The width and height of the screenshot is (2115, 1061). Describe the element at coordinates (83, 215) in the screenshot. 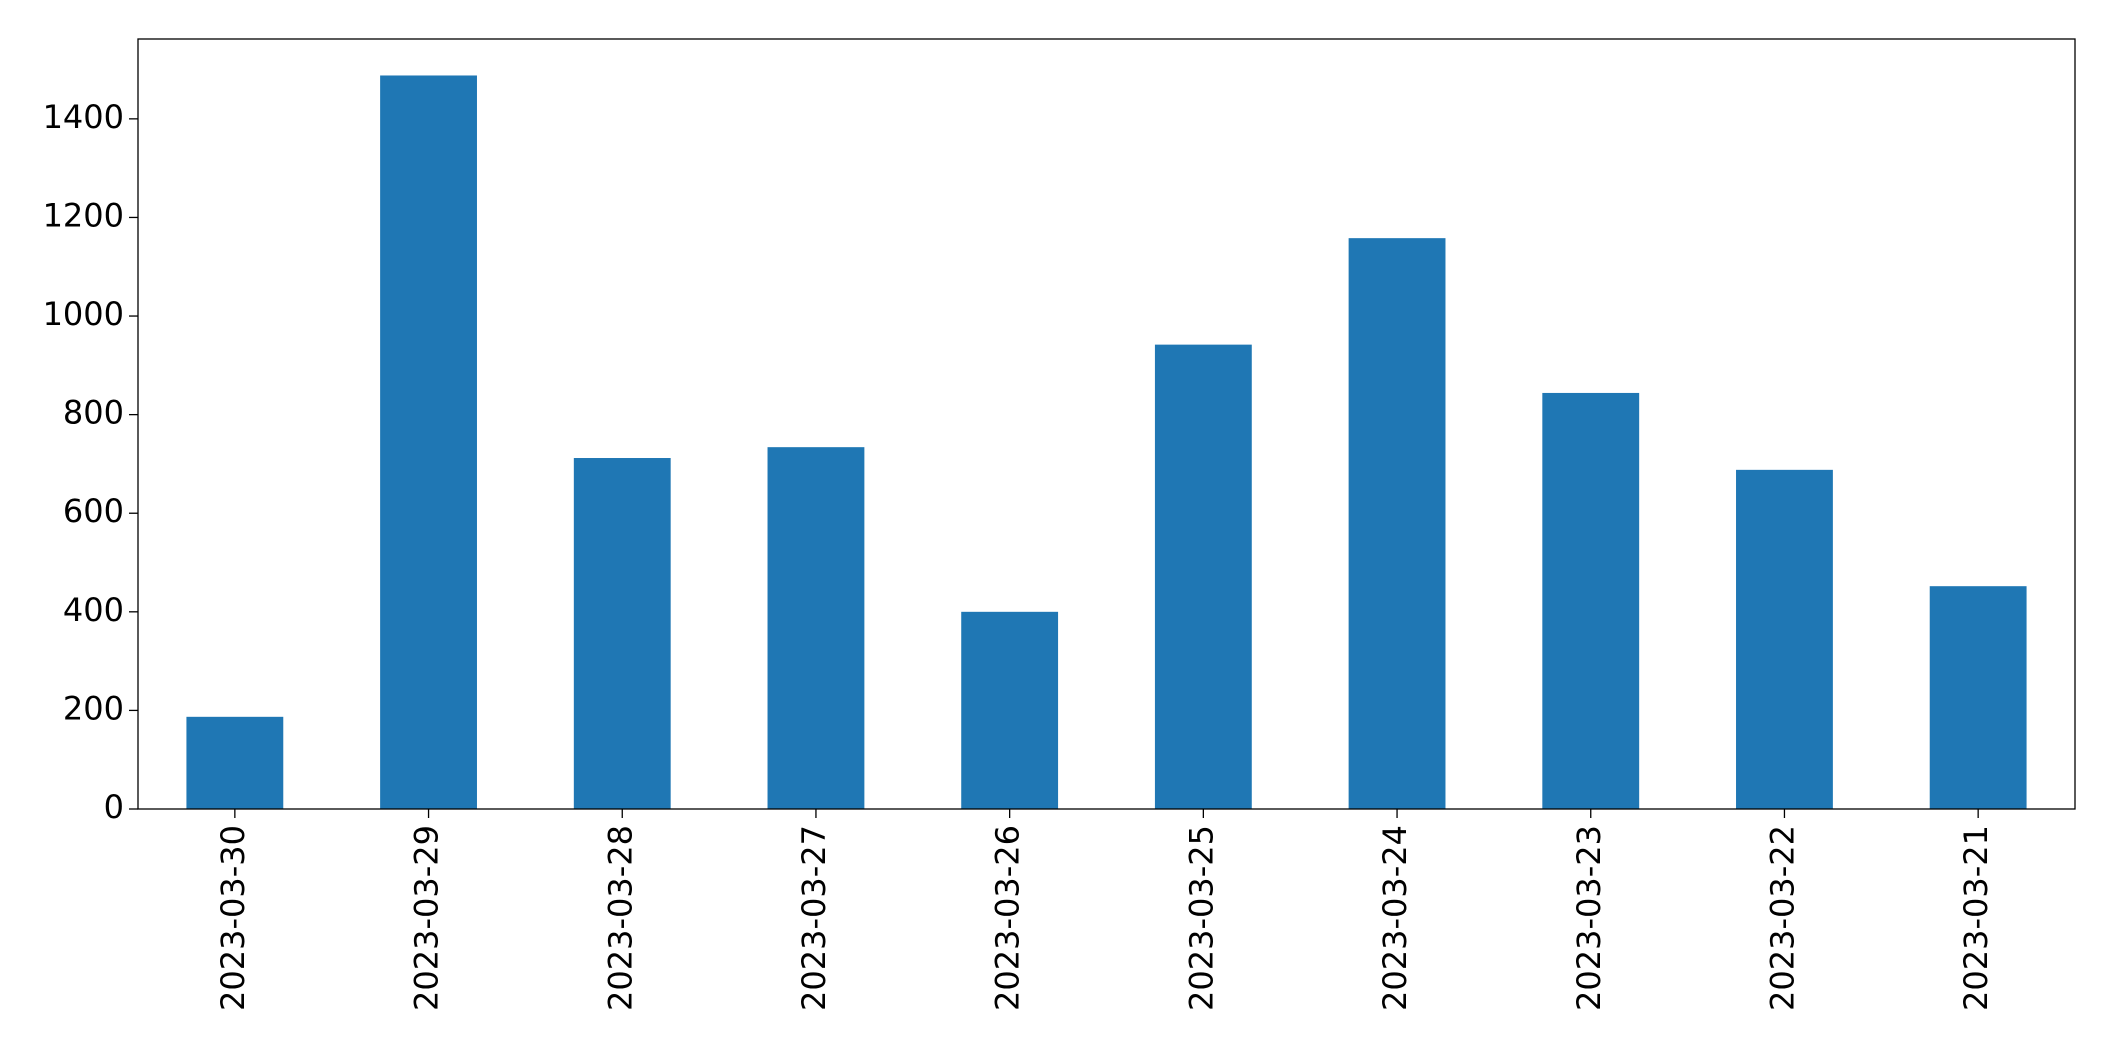

I see `y-tick-label: 1200` at that location.